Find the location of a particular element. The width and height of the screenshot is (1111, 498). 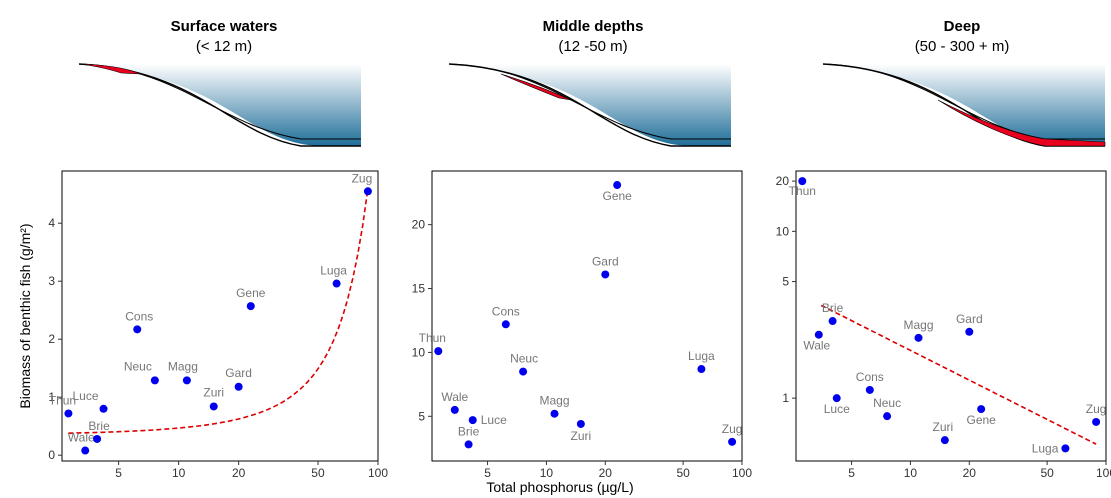

sediment-line is located at coordinates (589, 101).